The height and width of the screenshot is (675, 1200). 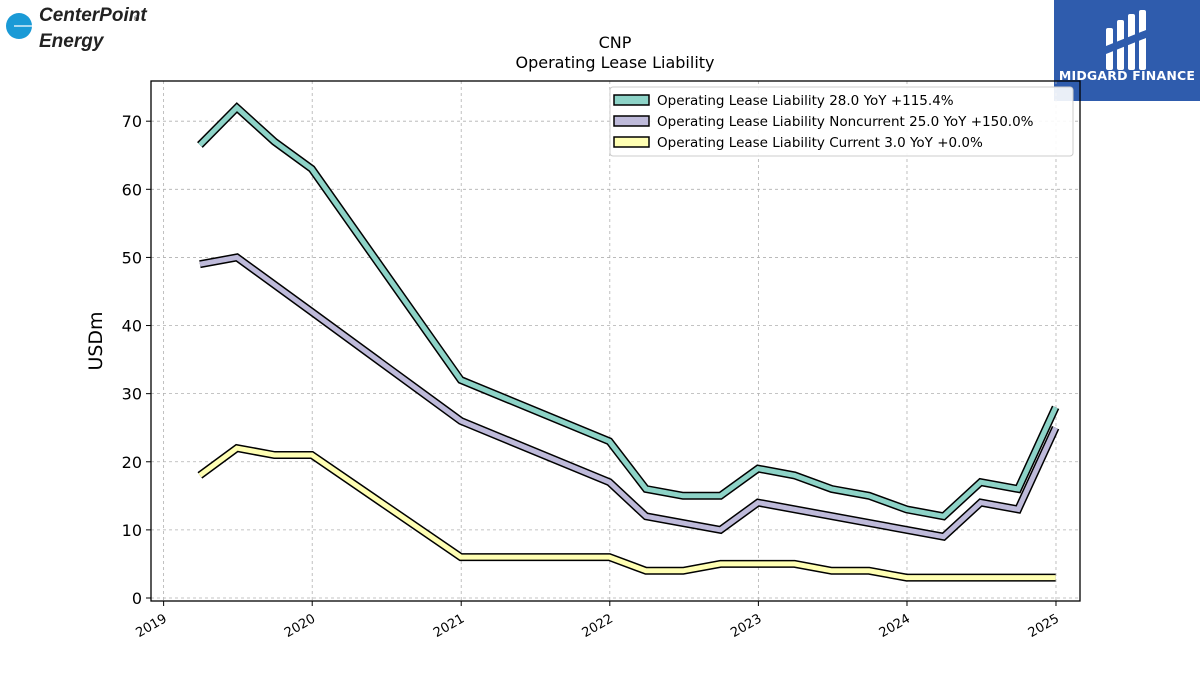 What do you see at coordinates (151, 626) in the screenshot?
I see `x-tick-label: 2019` at bounding box center [151, 626].